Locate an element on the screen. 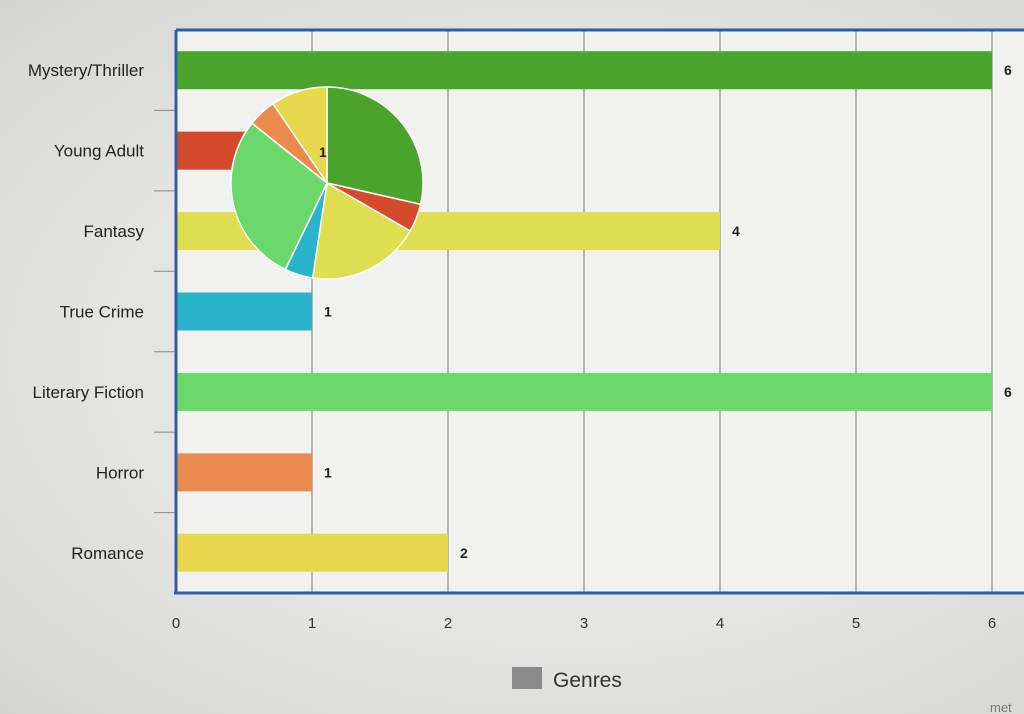 This screenshot has width=1024, height=714. category-label: Literary Fiction is located at coordinates (88, 392).